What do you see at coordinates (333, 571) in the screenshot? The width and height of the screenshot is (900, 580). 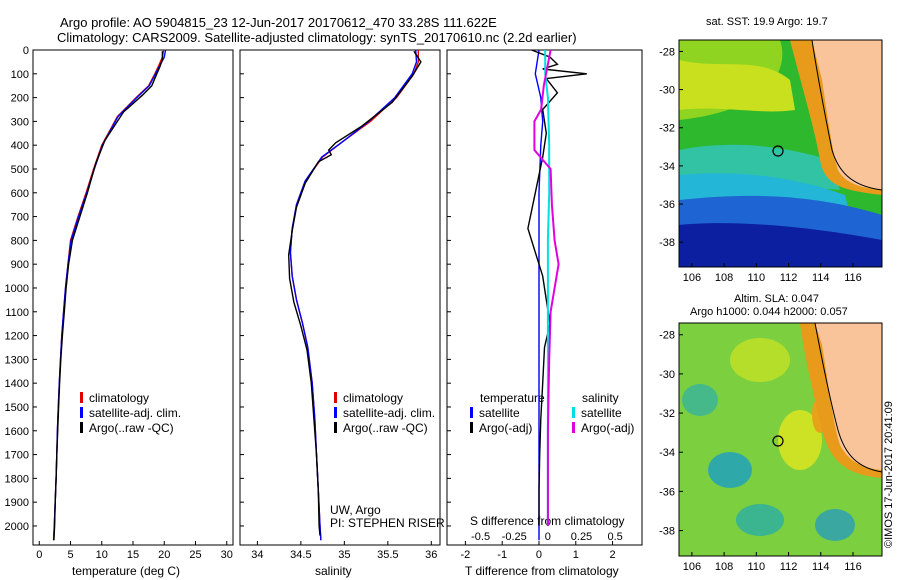 I see `sal-xlabel: salinity` at bounding box center [333, 571].